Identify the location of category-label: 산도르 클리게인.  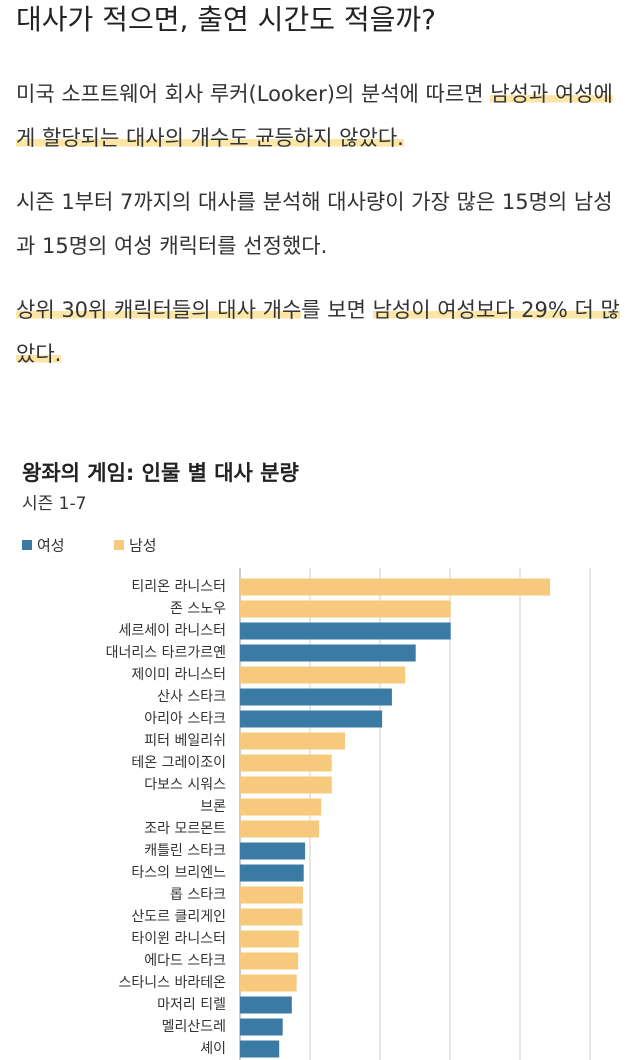
(178, 917).